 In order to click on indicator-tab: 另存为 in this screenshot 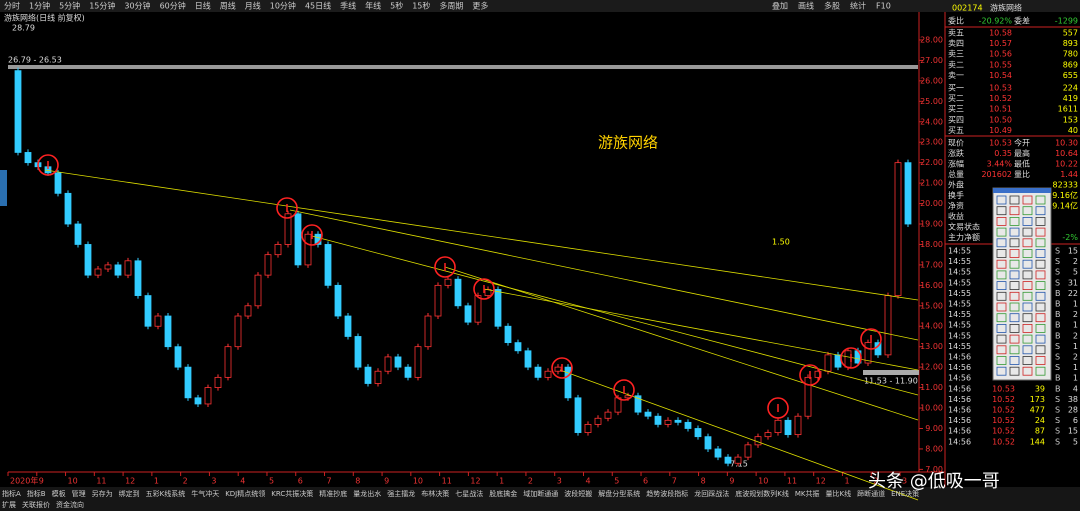, I will do `click(102, 493)`.